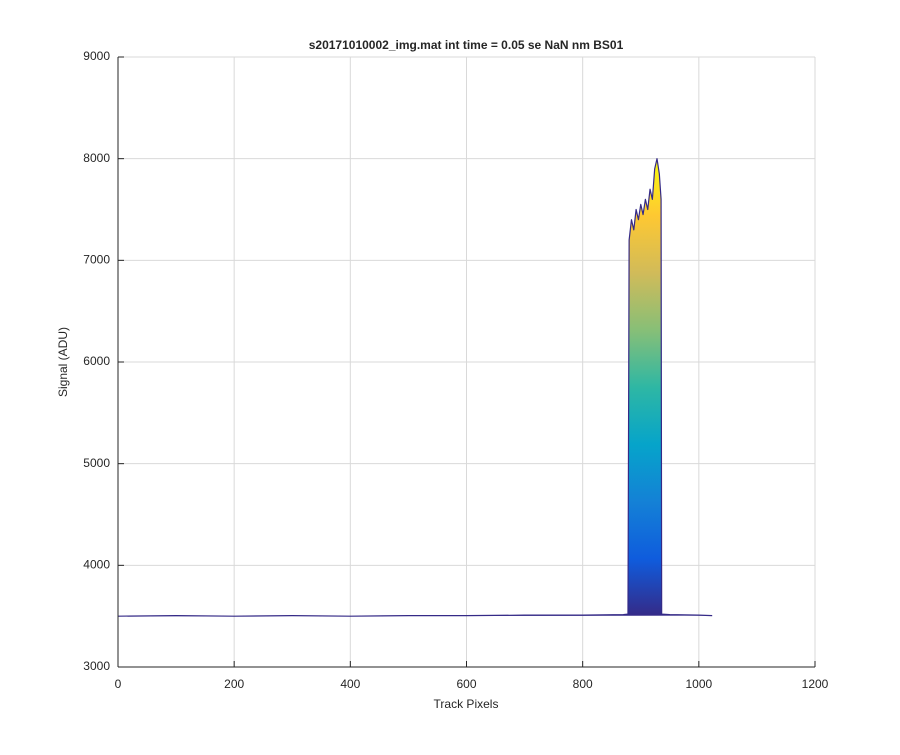 This screenshot has width=900, height=755. What do you see at coordinates (698, 684) in the screenshot?
I see `x-tick-label: 1000` at bounding box center [698, 684].